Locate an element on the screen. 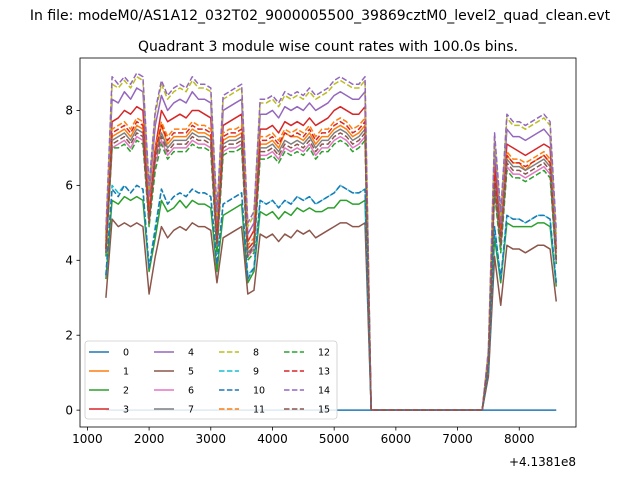 Image resolution: width=640 pixels, height=480 pixels. x-tick-label: 8000 is located at coordinates (519, 439).